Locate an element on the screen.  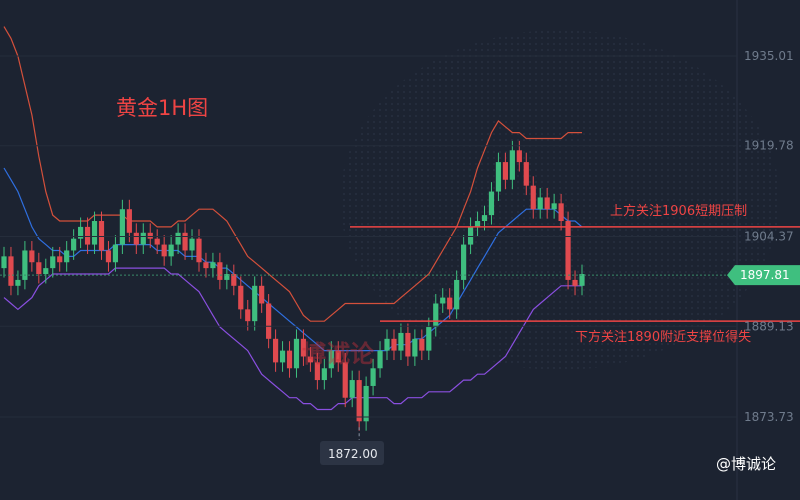
y-tick-label: 1889.13 is located at coordinates (769, 326).